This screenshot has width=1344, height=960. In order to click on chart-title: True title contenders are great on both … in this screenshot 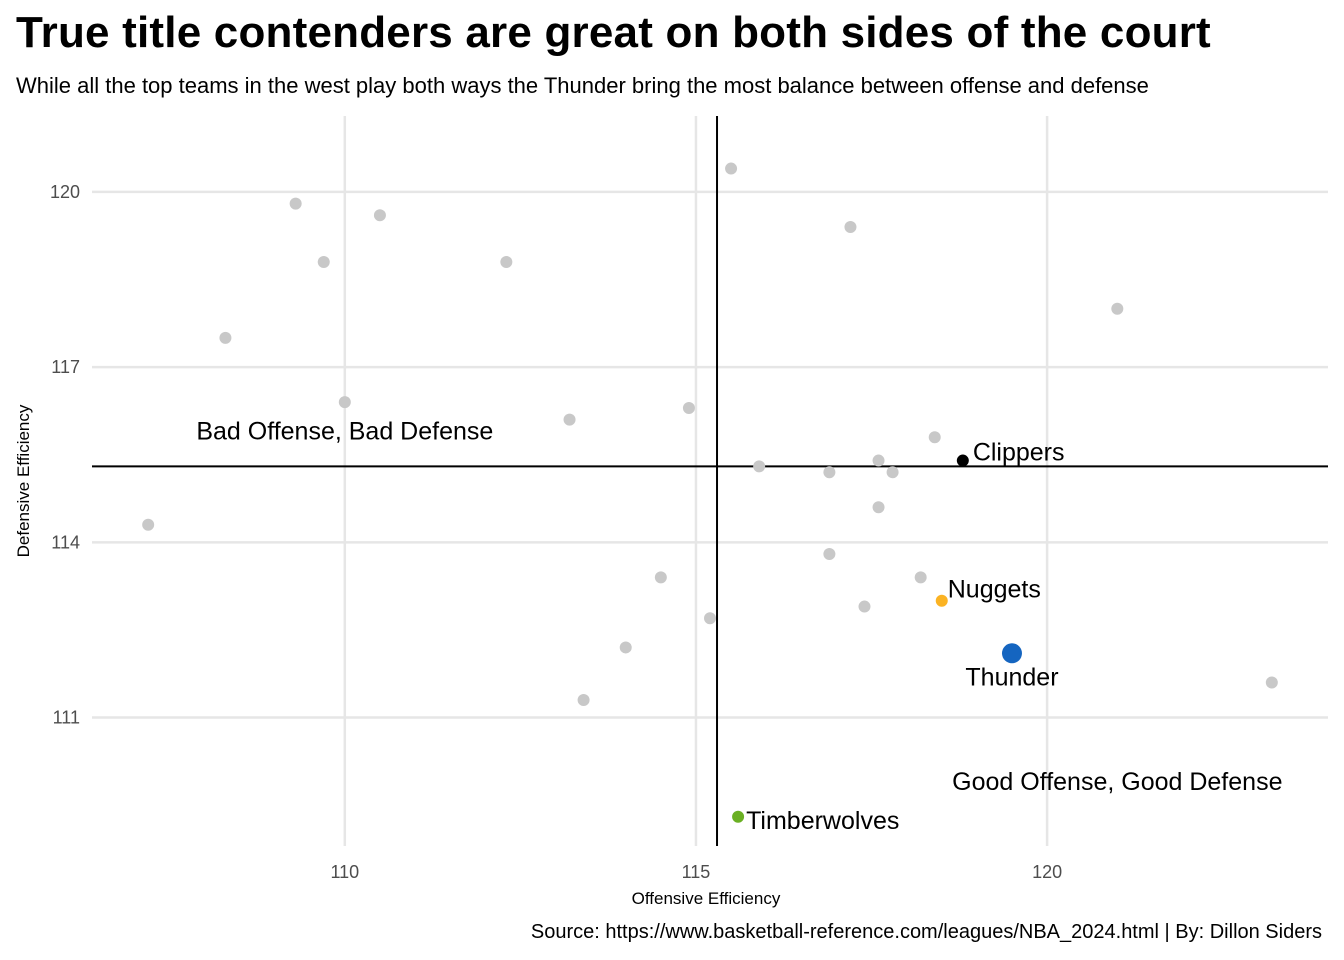, I will do `click(613, 32)`.